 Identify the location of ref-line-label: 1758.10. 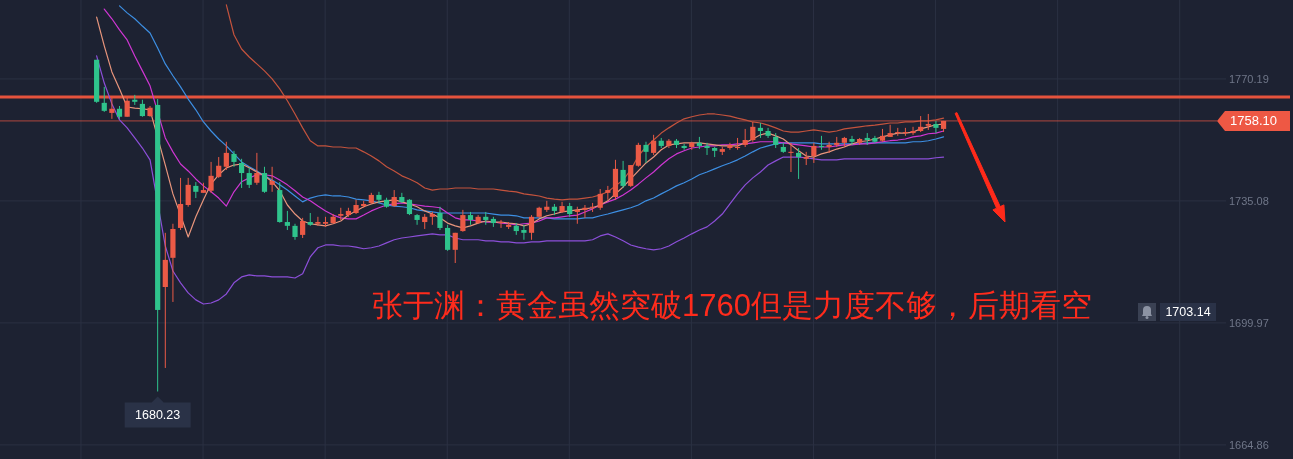
(1253, 121).